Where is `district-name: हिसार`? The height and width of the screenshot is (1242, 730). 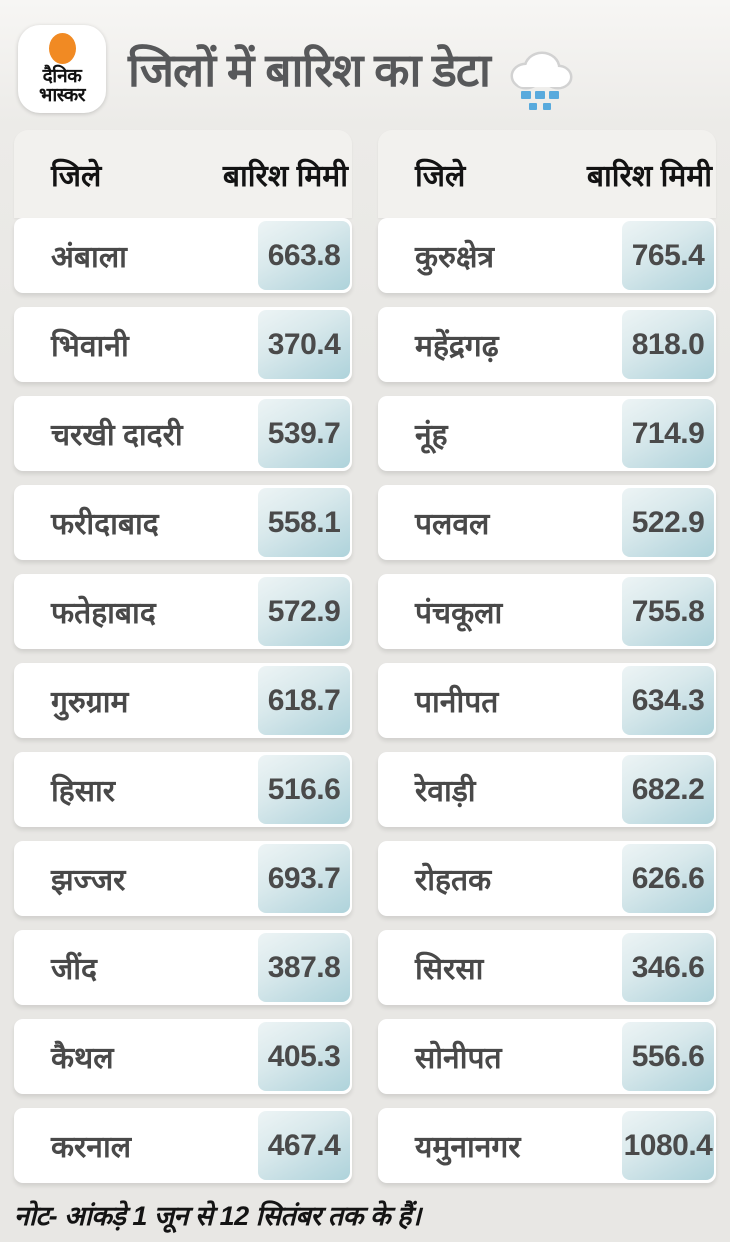 district-name: हिसार is located at coordinates (83, 791).